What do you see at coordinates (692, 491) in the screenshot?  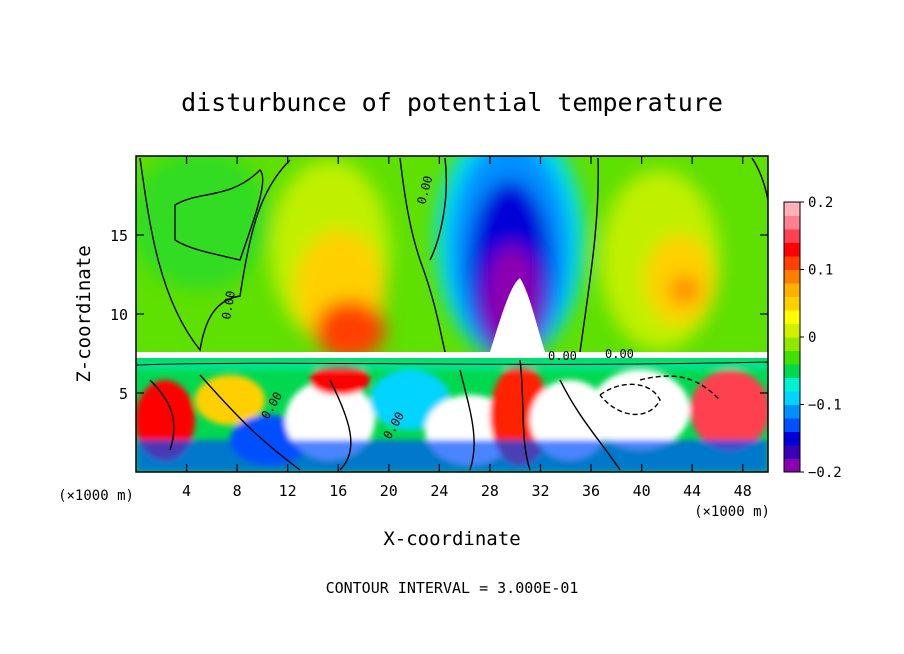 I see `x-tick-label: 44` at bounding box center [692, 491].